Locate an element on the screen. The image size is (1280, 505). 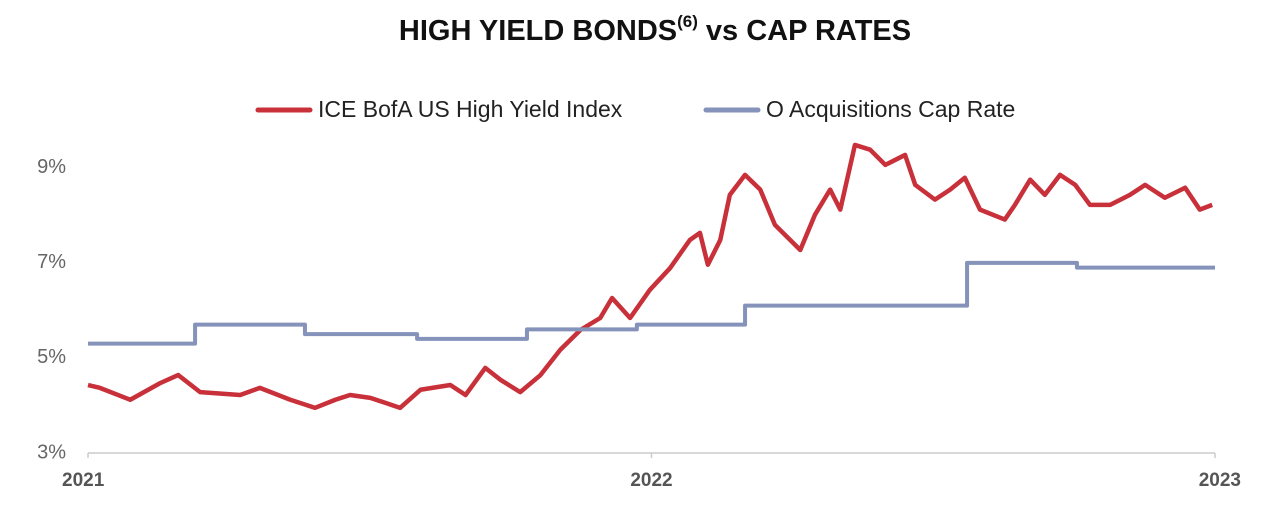
y-tick-label: 3% is located at coordinates (51, 452).